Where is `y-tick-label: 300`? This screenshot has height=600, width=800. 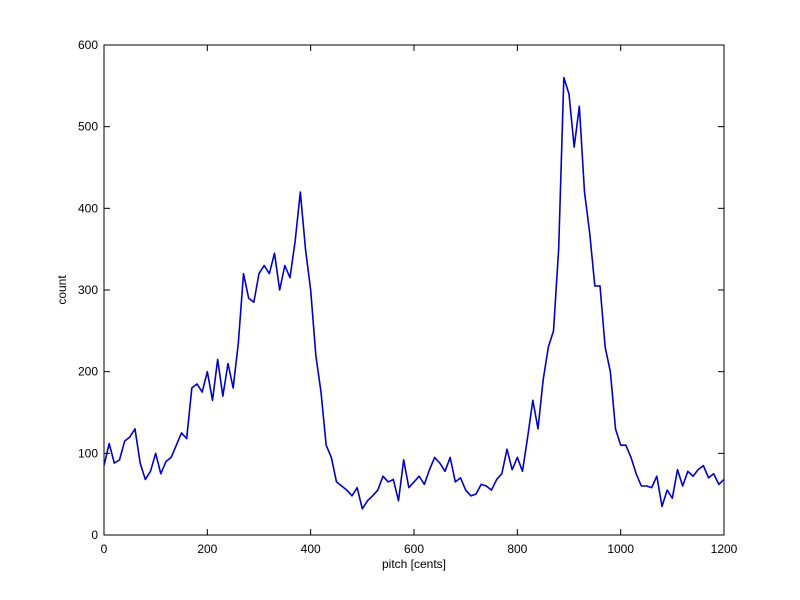
y-tick-label: 300 is located at coordinates (88, 290).